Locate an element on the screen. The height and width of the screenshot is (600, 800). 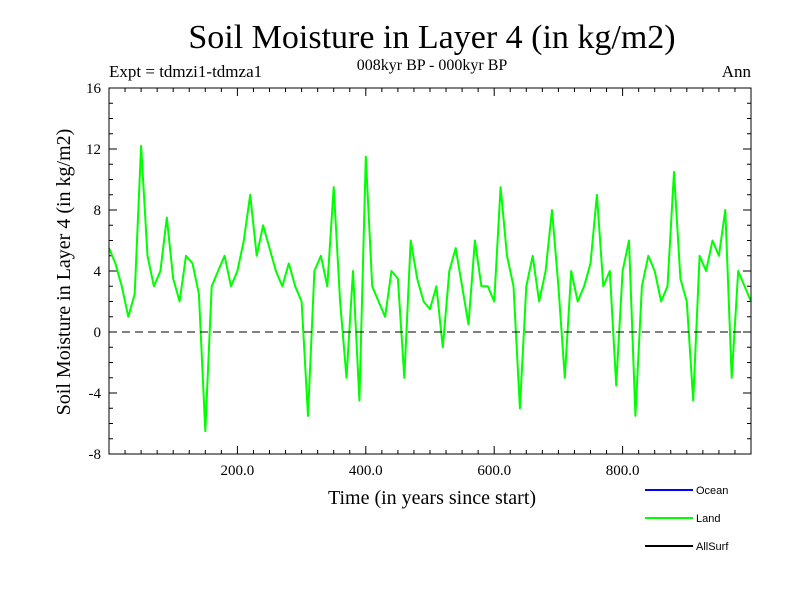
period-label: Ann is located at coordinates (737, 71).